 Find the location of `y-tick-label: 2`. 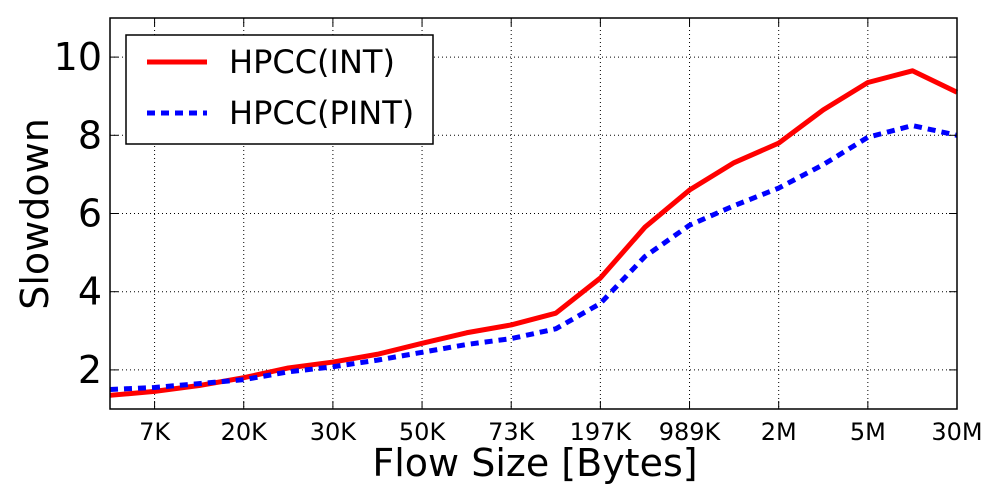

y-tick-label: 2 is located at coordinates (90, 370).